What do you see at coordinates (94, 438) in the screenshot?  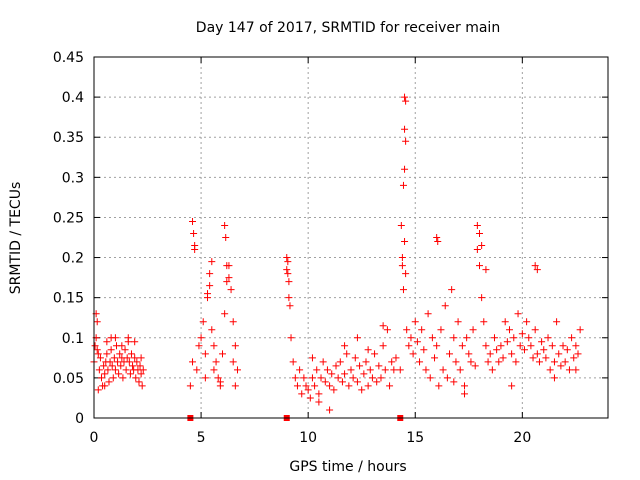 I see `x-tick-label: 0` at bounding box center [94, 438].